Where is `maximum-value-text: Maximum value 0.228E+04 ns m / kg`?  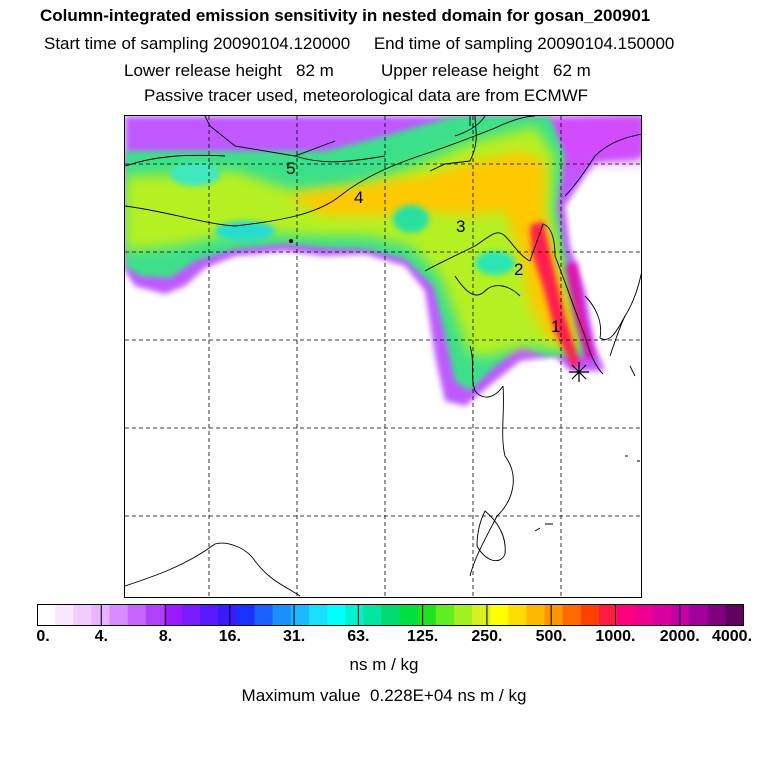 maximum-value-text: Maximum value 0.228E+04 ns m / kg is located at coordinates (384, 695).